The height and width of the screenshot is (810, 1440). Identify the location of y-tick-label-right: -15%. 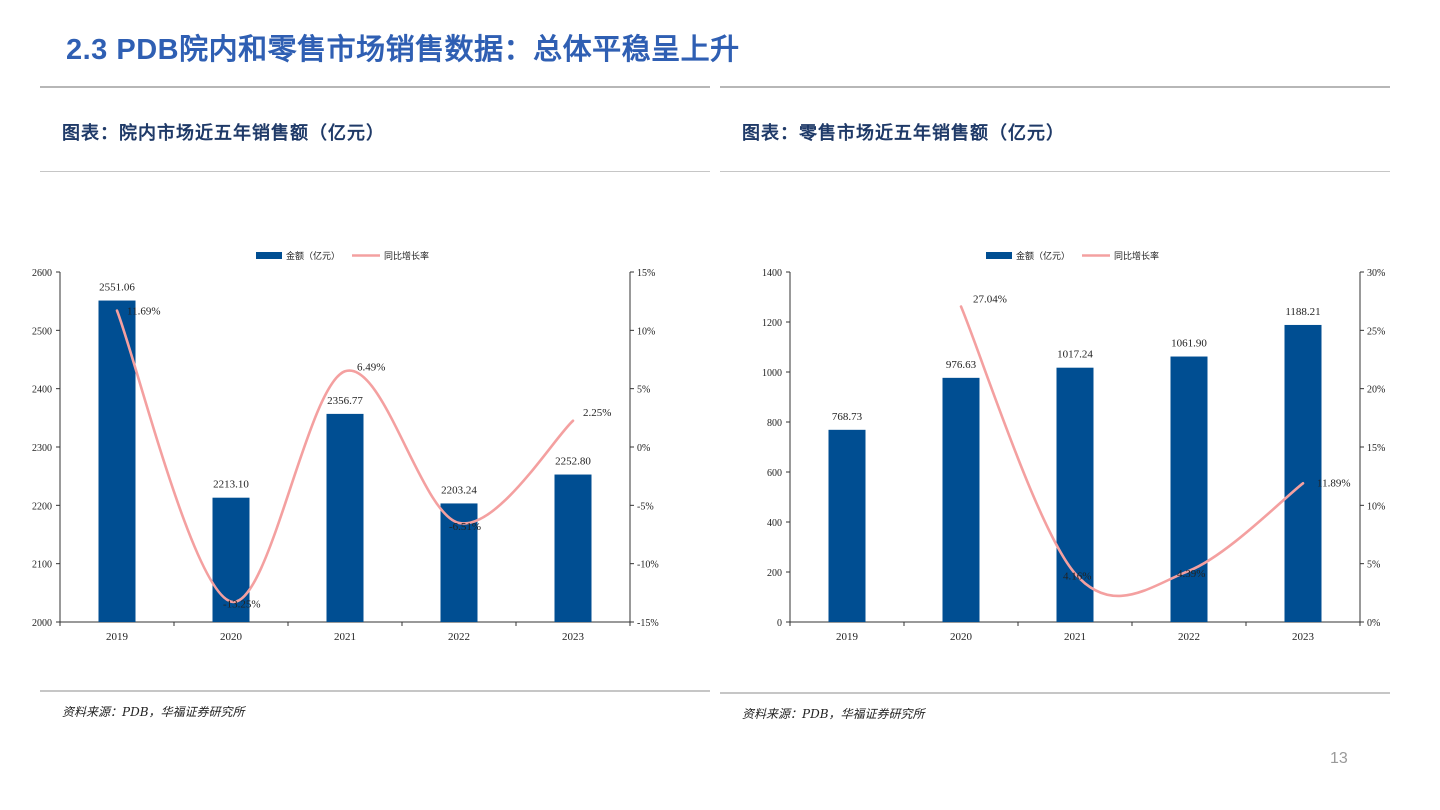
(648, 623).